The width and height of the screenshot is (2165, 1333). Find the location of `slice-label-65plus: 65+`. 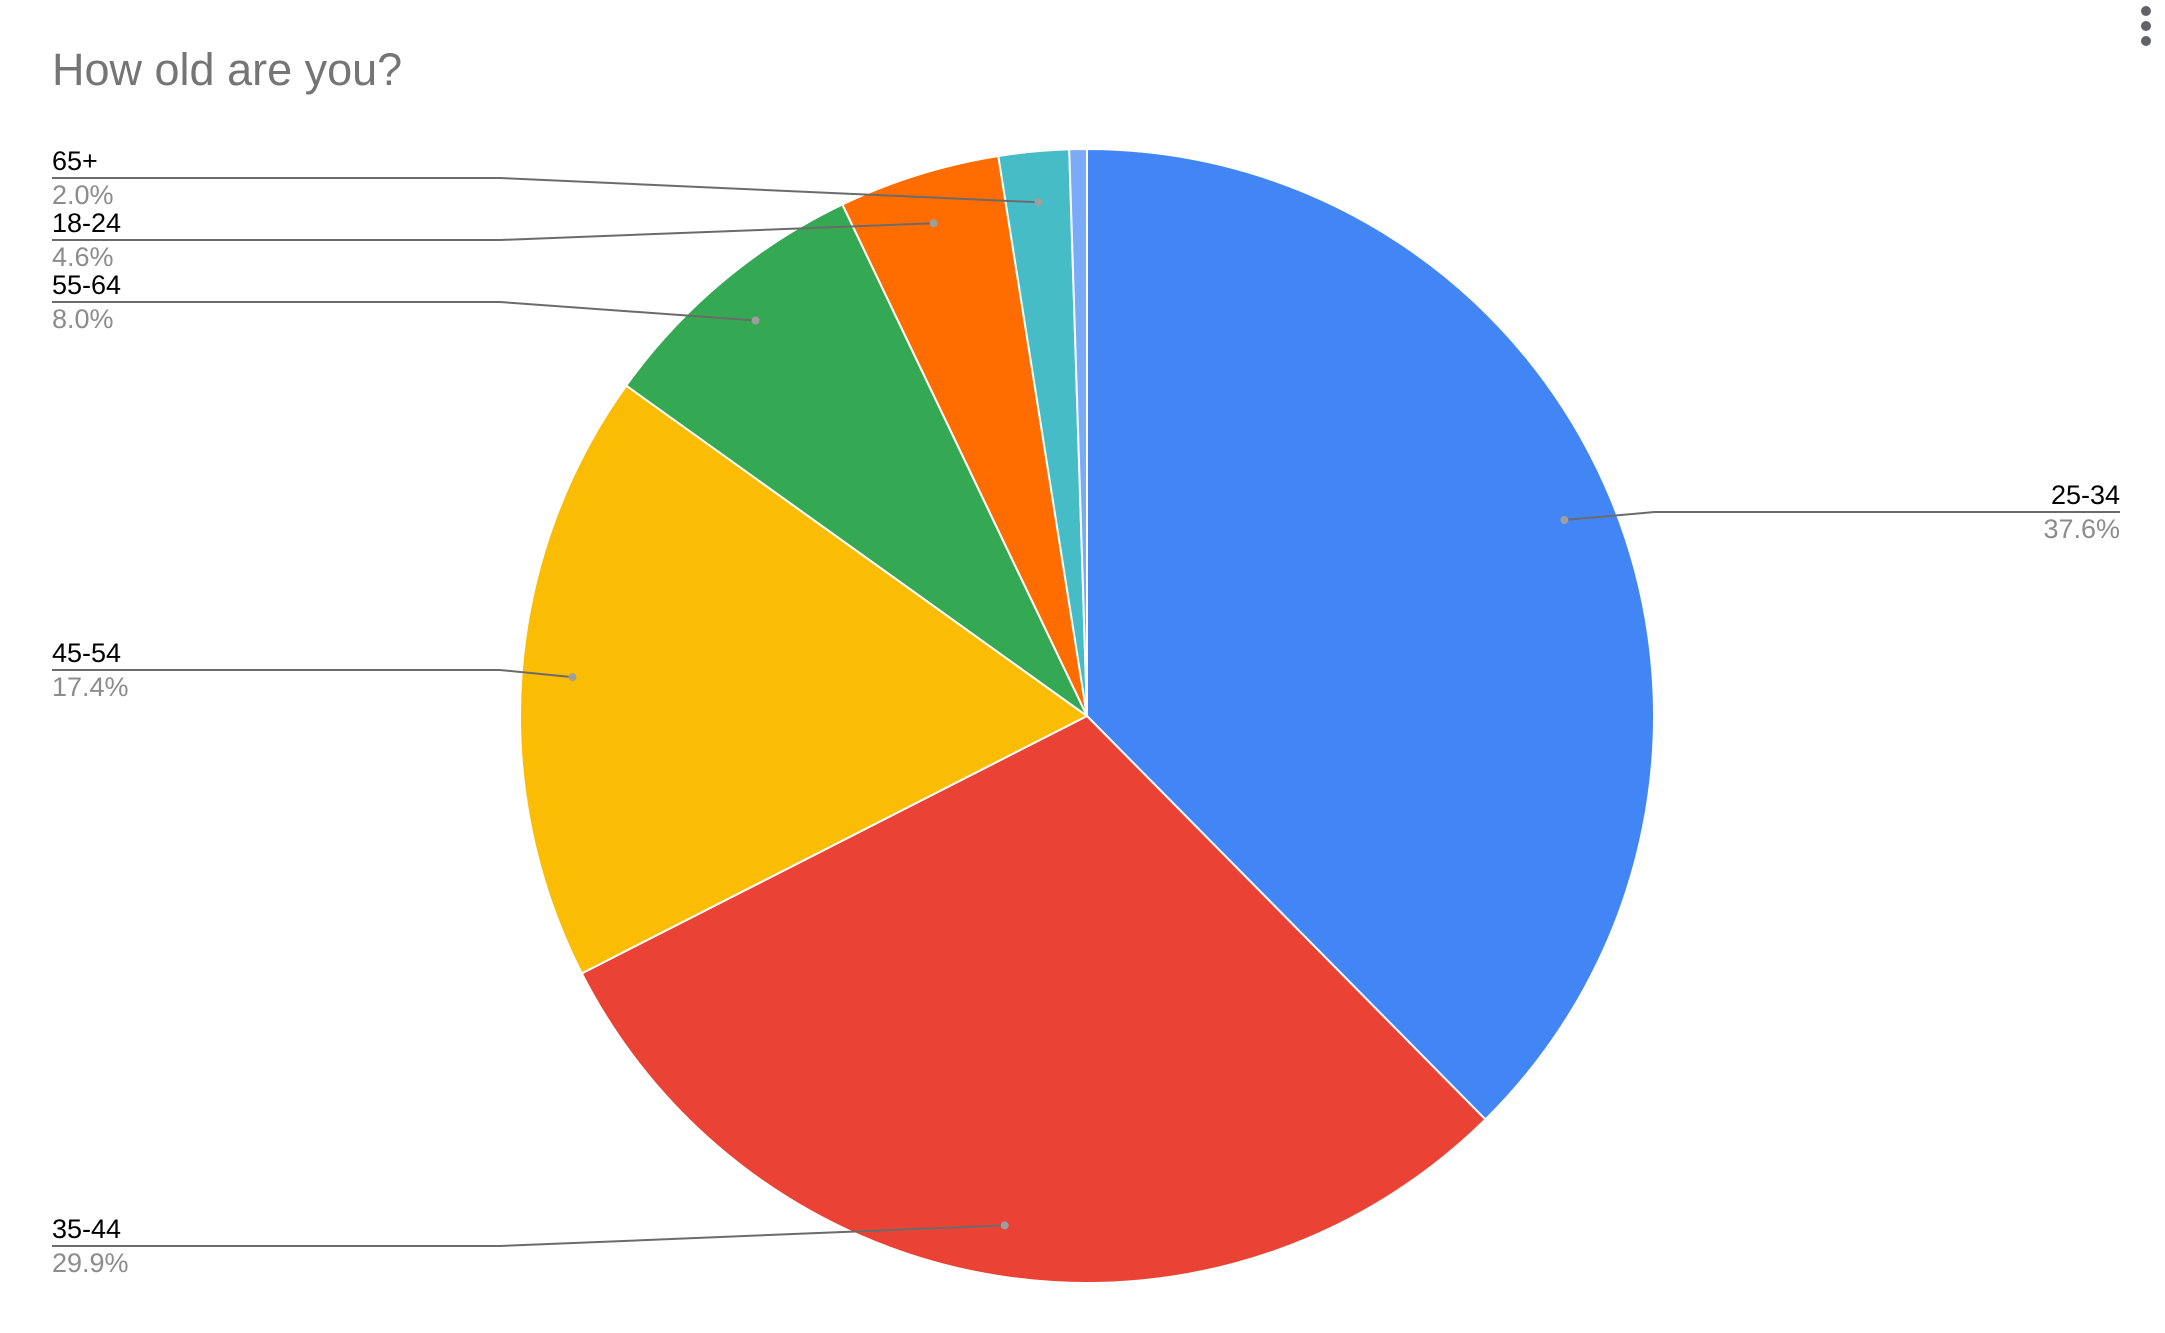

slice-label-65plus: 65+ is located at coordinates (75, 161).